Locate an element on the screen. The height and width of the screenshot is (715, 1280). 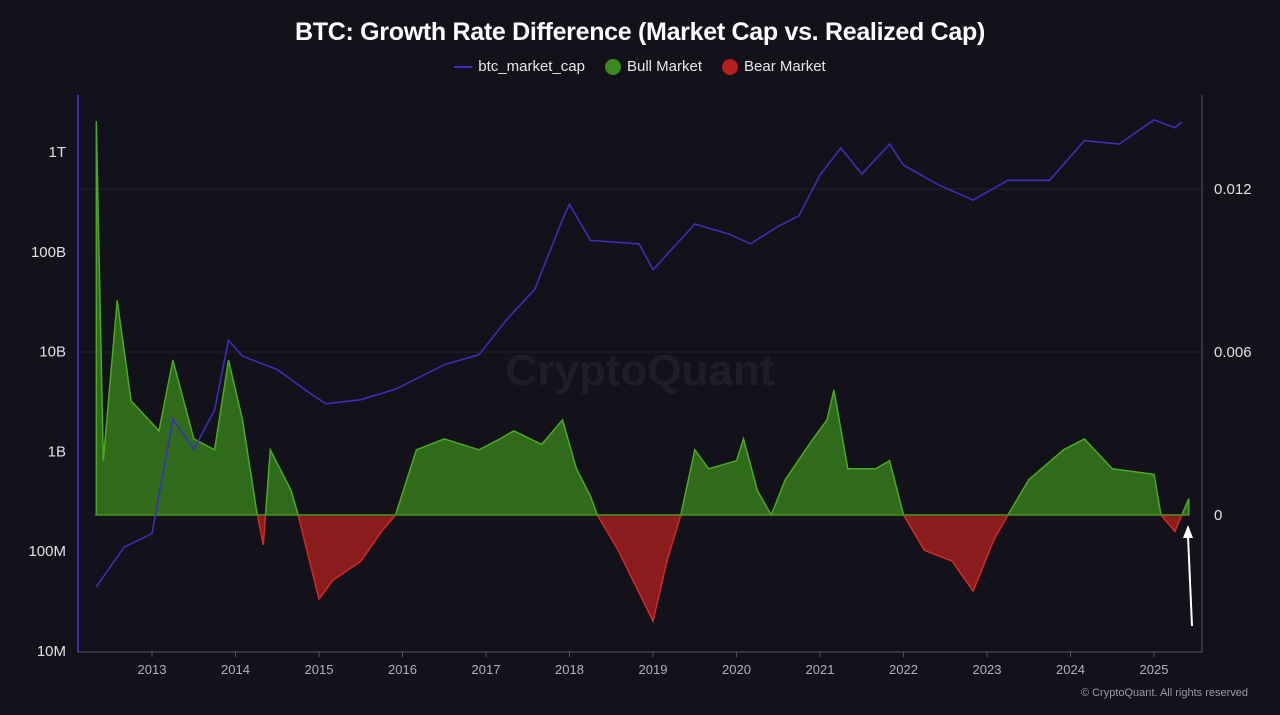
x-tick-label: 2023 is located at coordinates (987, 669).